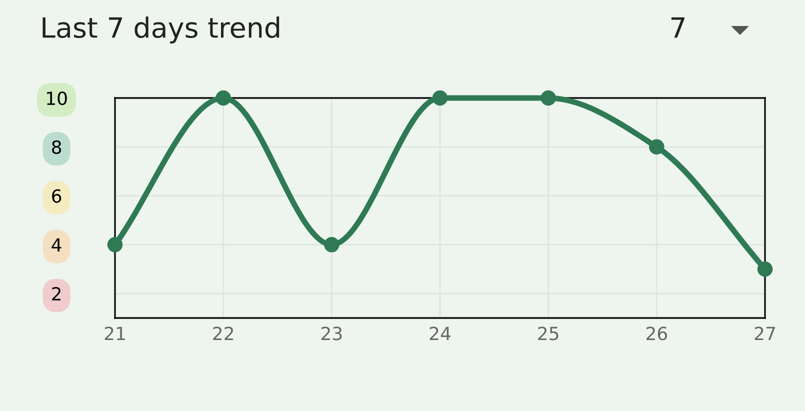  I want to click on x-tick-label: 22, so click(223, 333).